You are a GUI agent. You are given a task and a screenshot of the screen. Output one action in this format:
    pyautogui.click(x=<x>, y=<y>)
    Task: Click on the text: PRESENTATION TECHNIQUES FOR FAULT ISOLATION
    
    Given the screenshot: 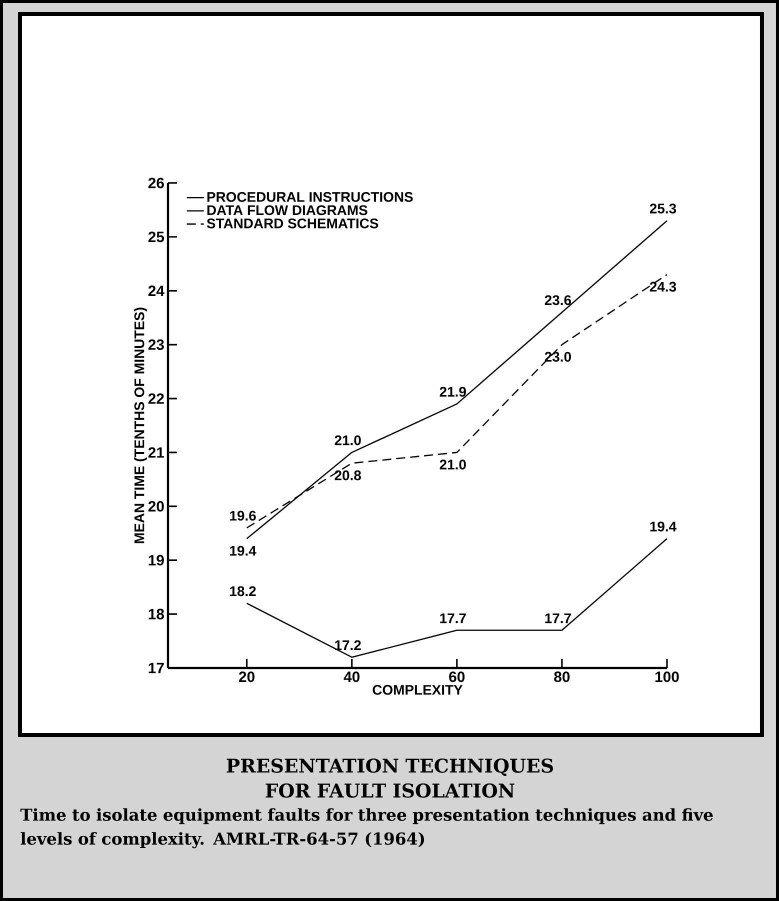 What is the action you would take?
    pyautogui.click(x=389, y=778)
    